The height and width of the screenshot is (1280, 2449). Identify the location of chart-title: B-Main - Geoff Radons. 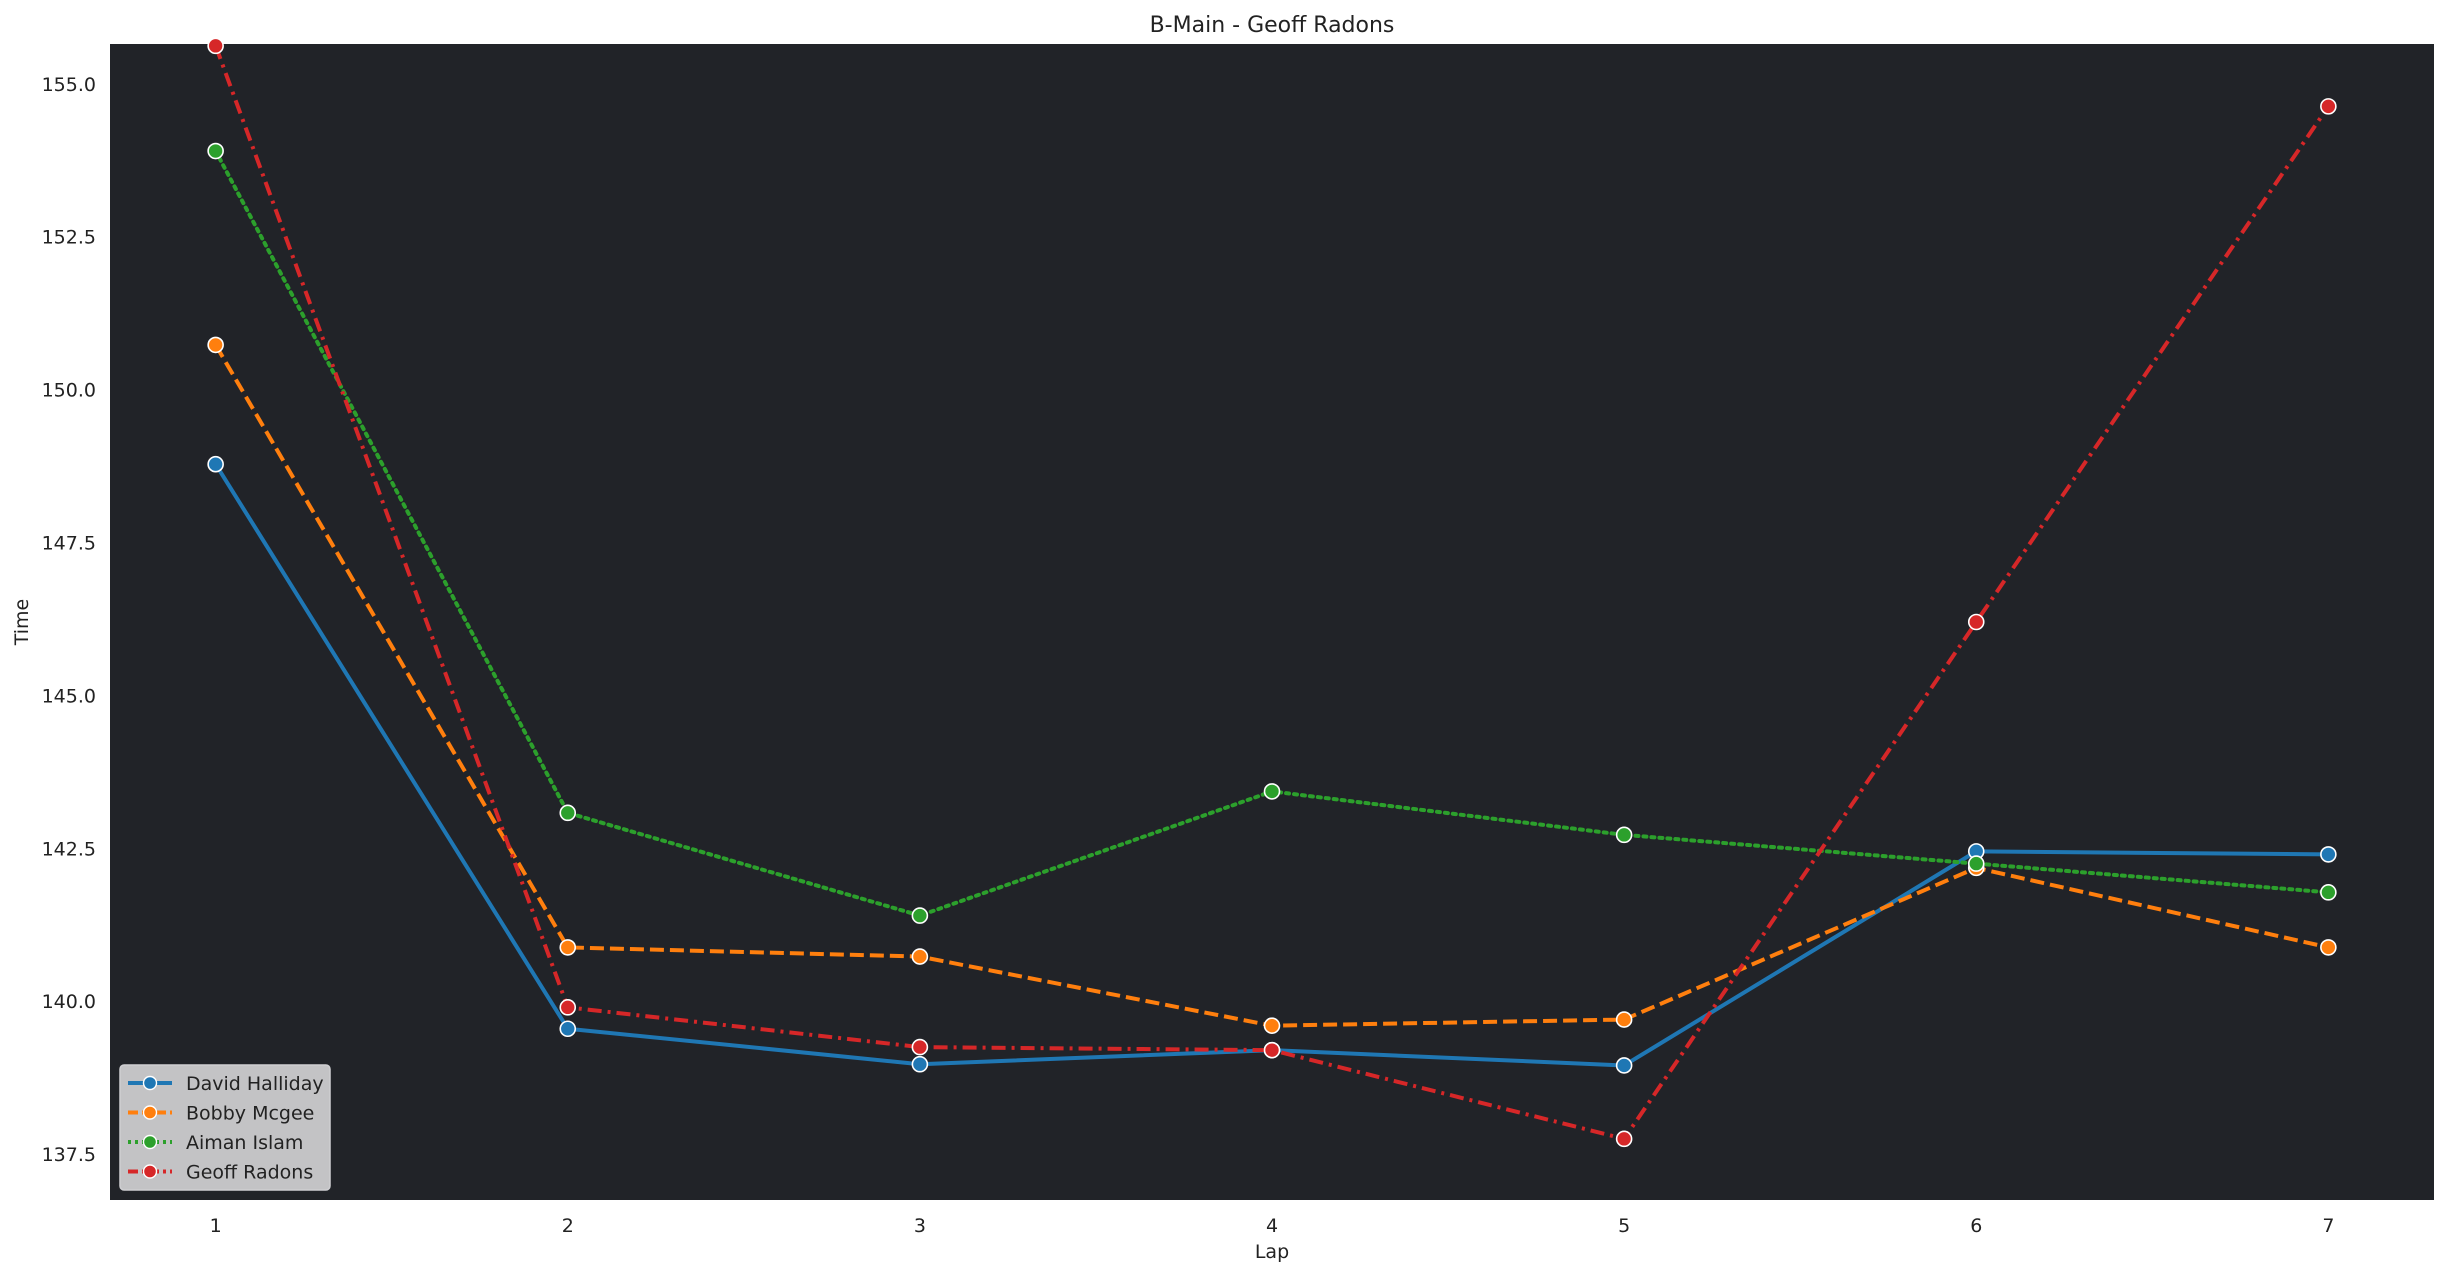
(1272, 25).